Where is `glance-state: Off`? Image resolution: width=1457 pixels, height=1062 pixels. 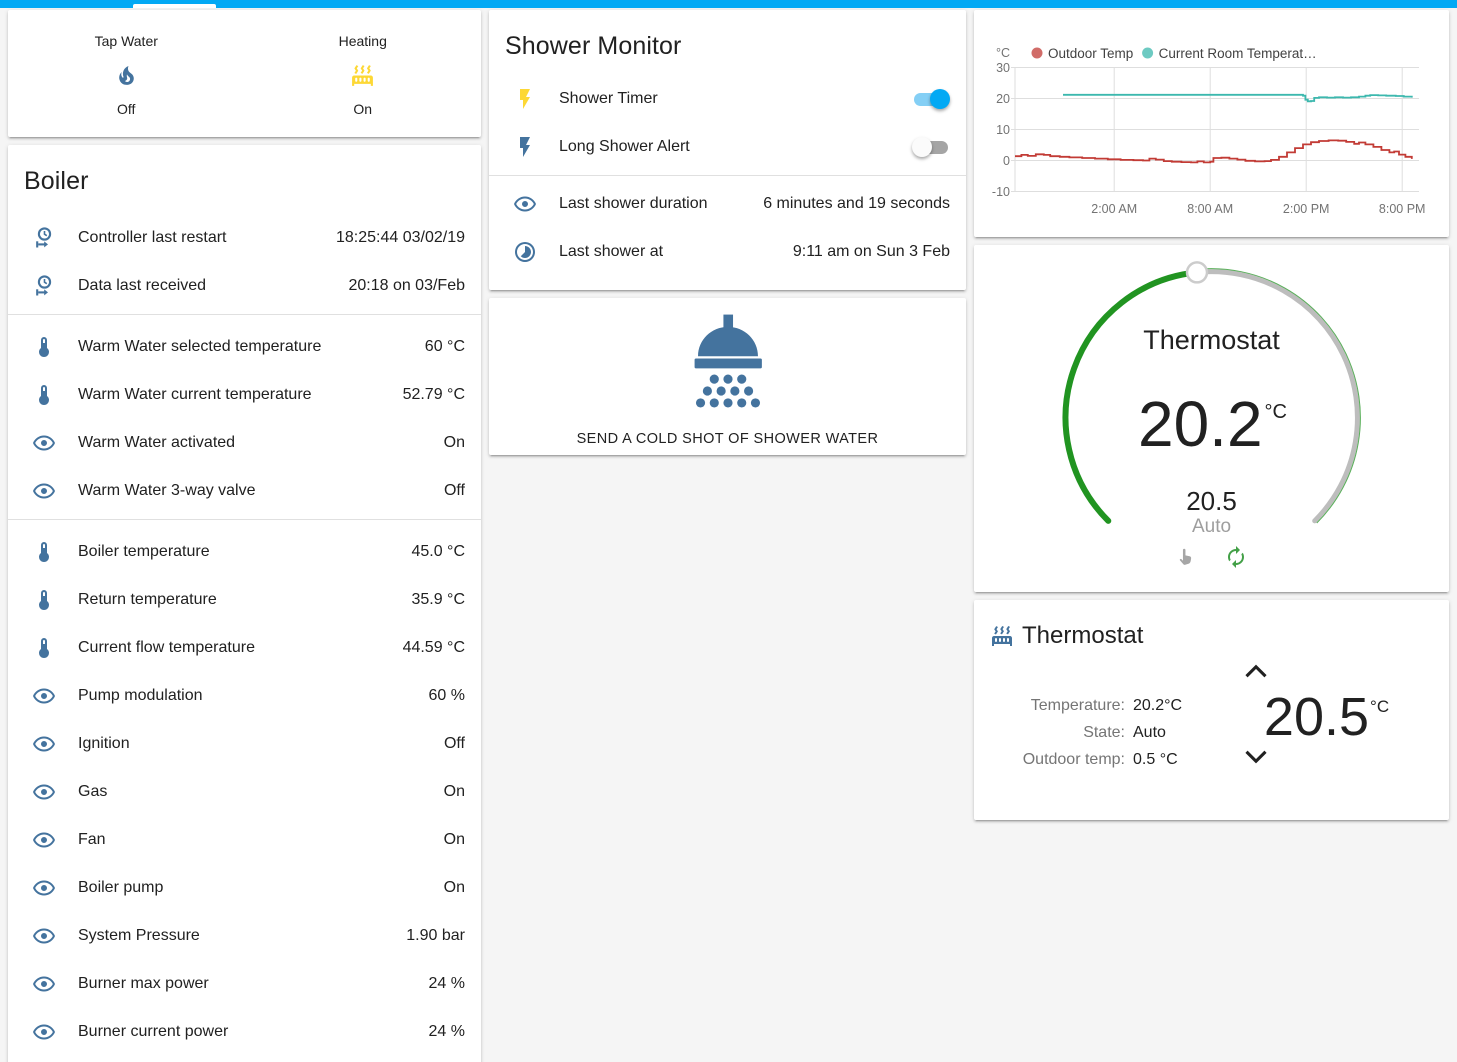
glance-state: Off is located at coordinates (126, 108).